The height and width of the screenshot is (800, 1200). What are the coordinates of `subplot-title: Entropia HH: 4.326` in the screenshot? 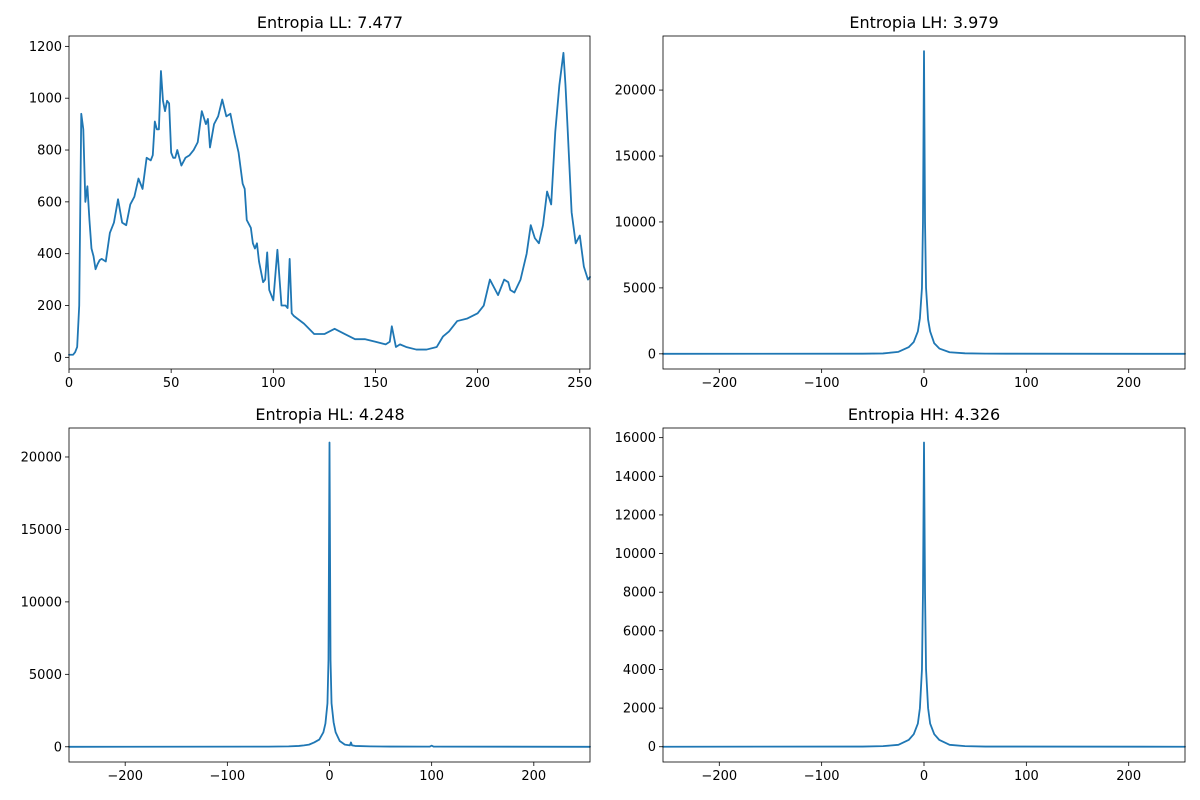 It's located at (924, 414).